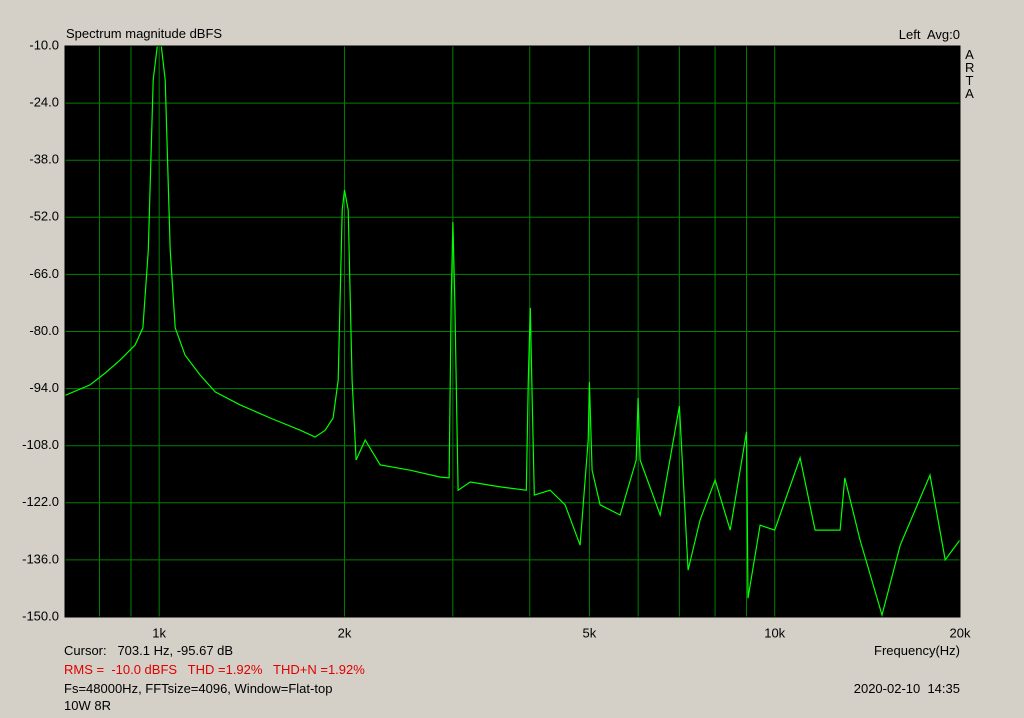  Describe the element at coordinates (970, 74) in the screenshot. I see `brand: ARTA` at that location.